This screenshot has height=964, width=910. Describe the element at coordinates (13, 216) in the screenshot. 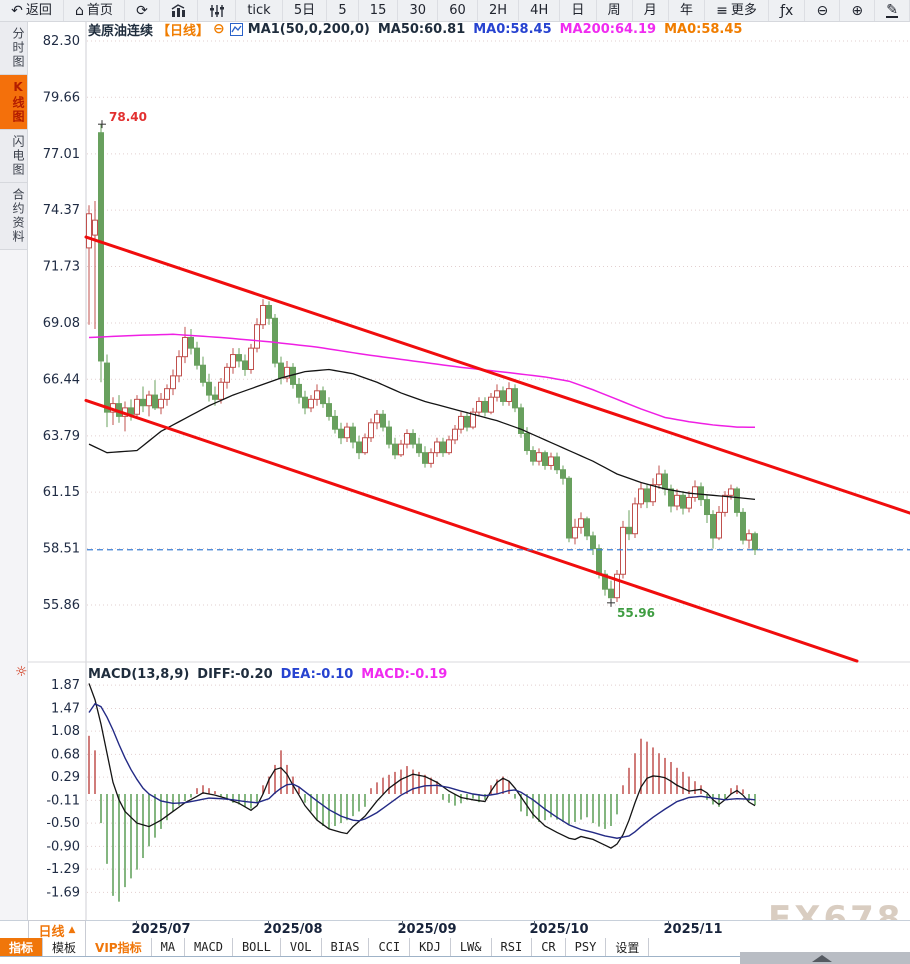

I see `sidebar-item-3: 合约资料` at that location.